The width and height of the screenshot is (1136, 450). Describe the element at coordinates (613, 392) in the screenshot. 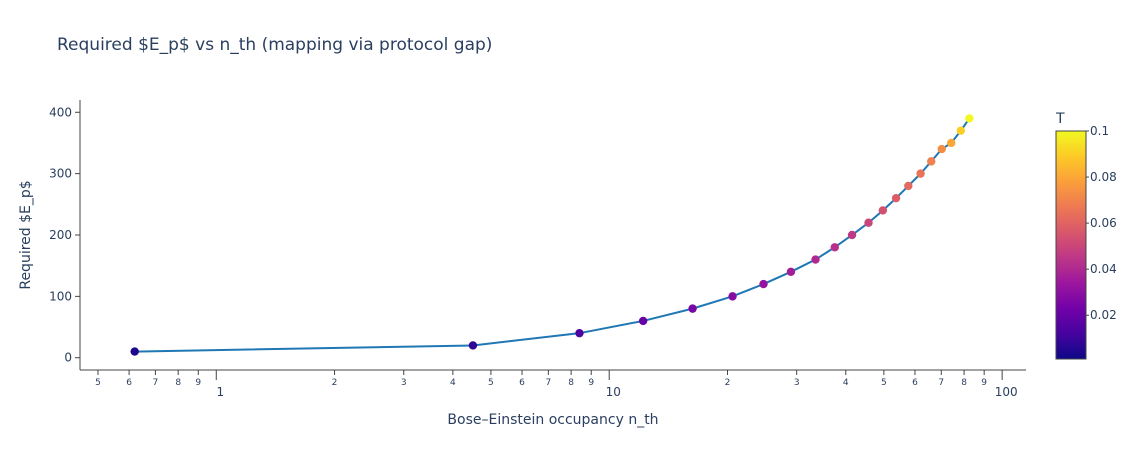

I see `x-major-tick-label: 10` at that location.